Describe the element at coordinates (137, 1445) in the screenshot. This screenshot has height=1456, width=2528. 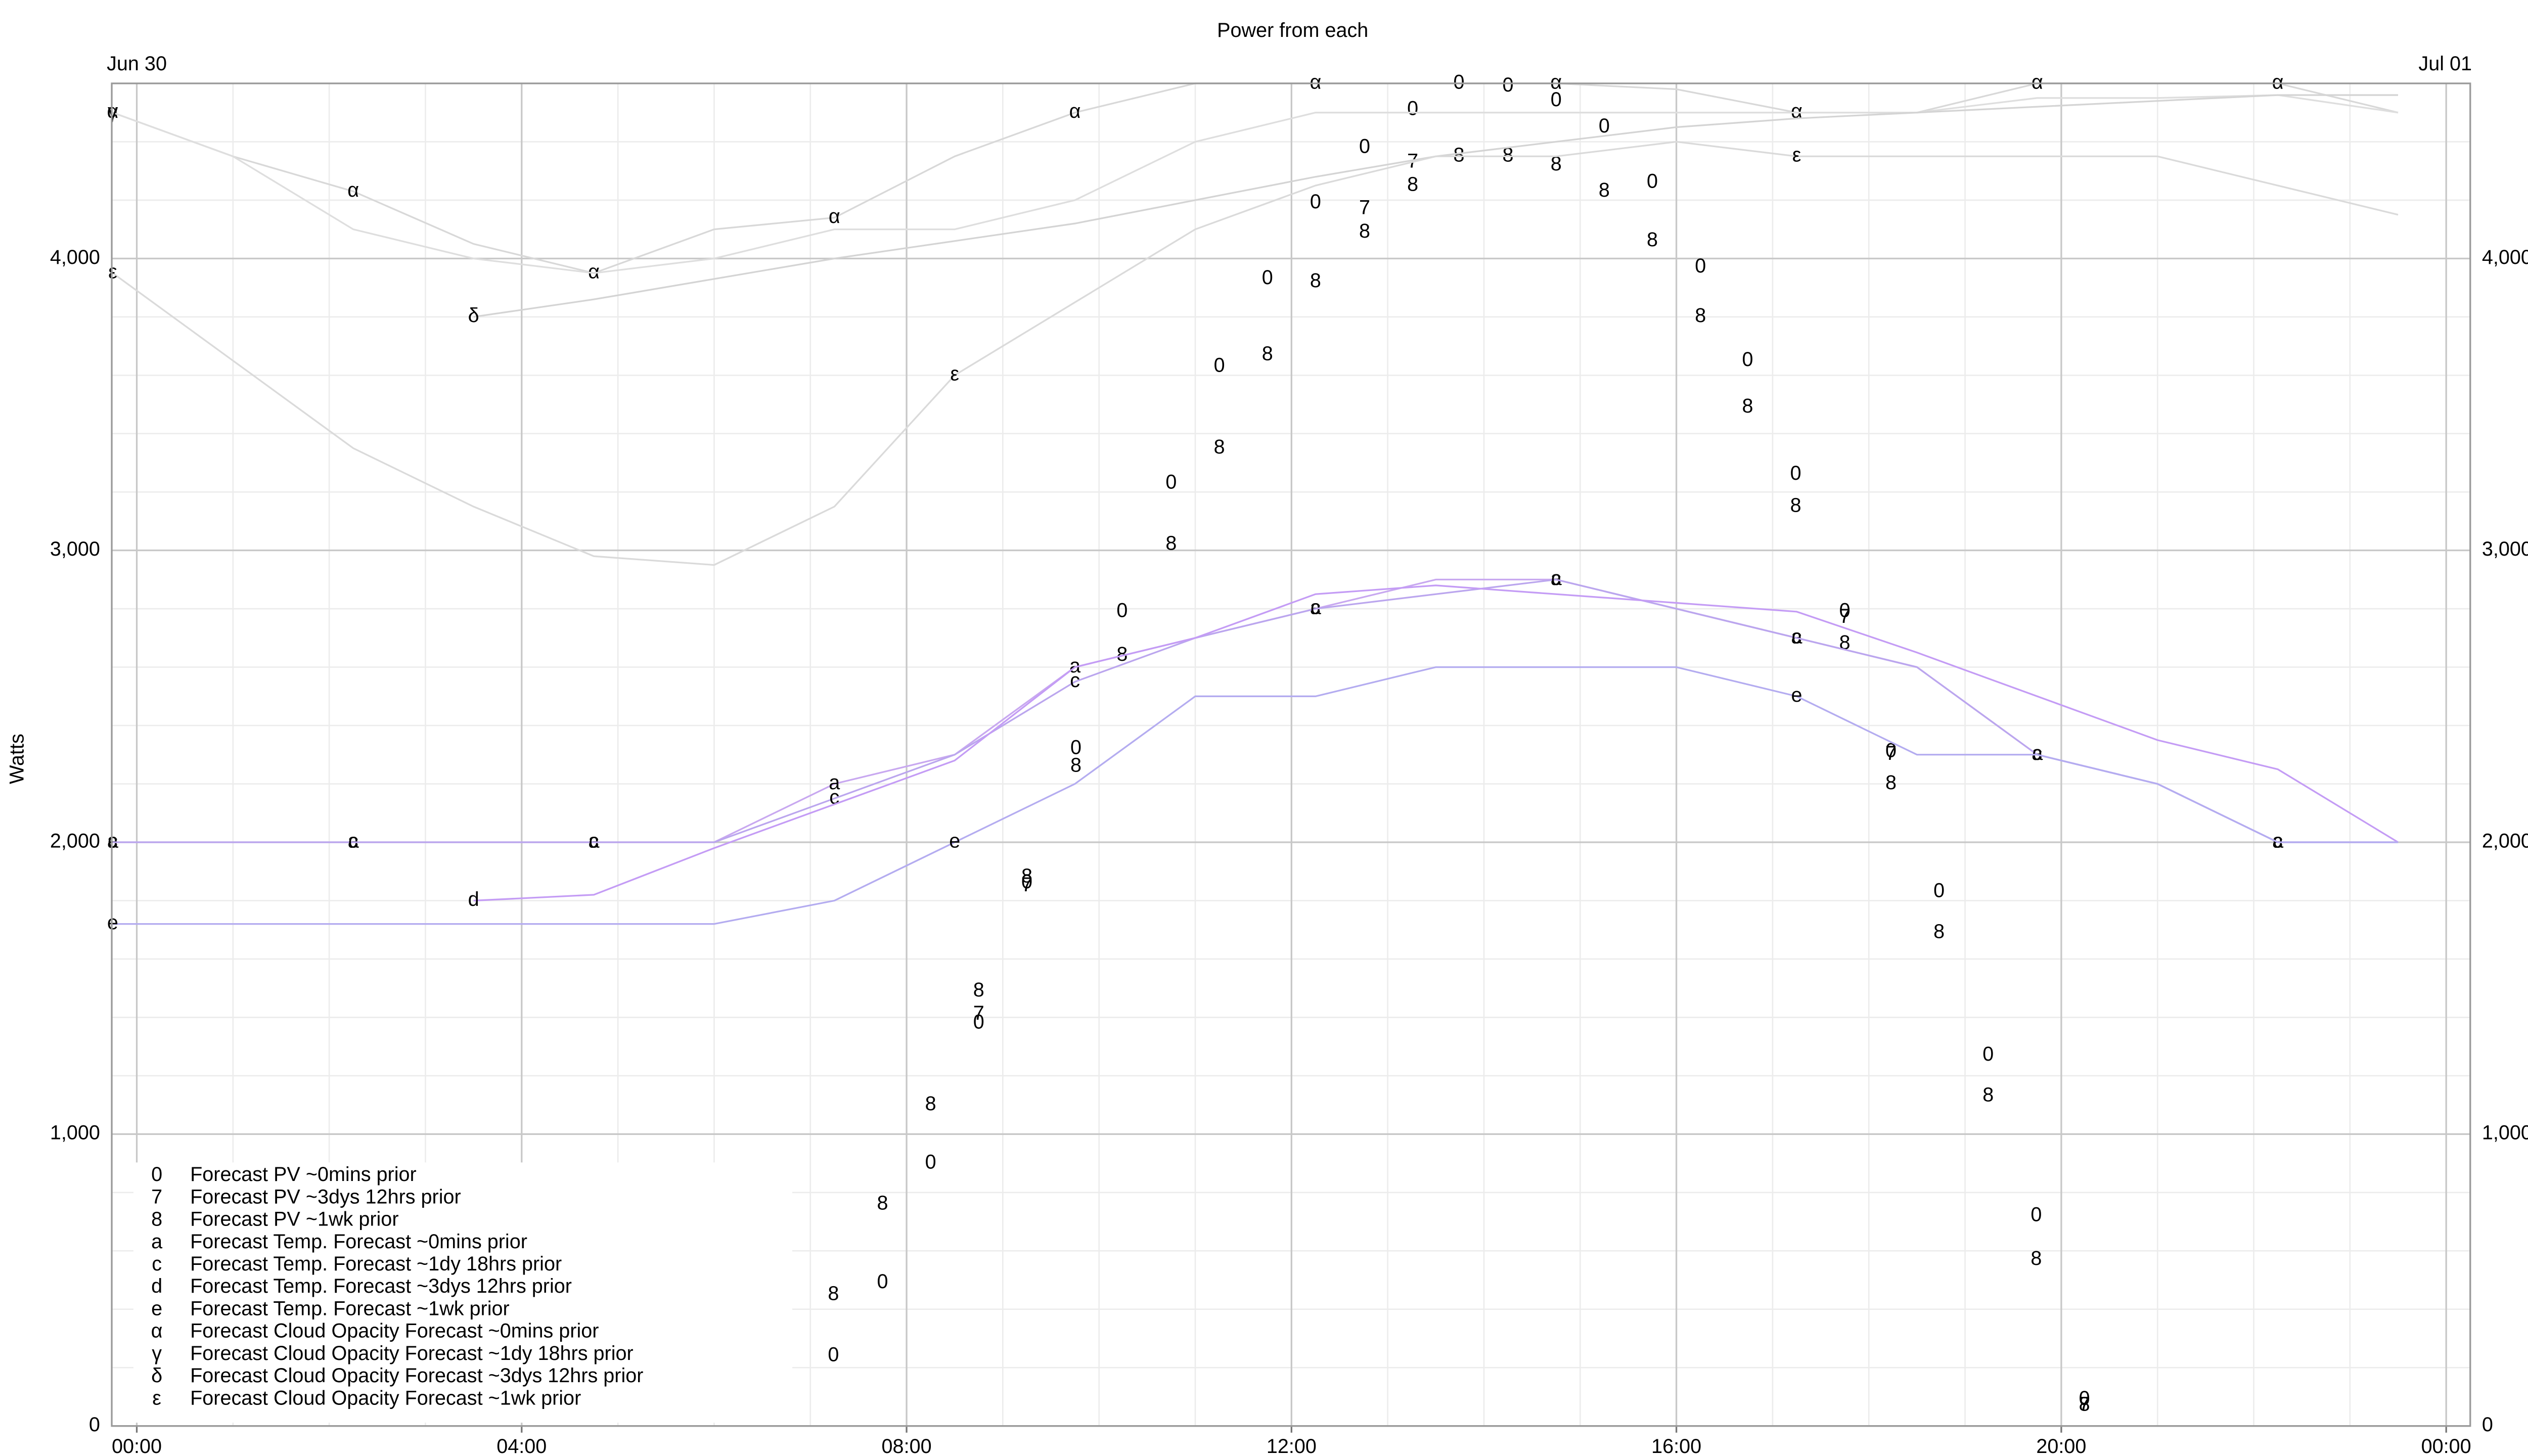
I see `x-tick-label: 00:00` at that location.